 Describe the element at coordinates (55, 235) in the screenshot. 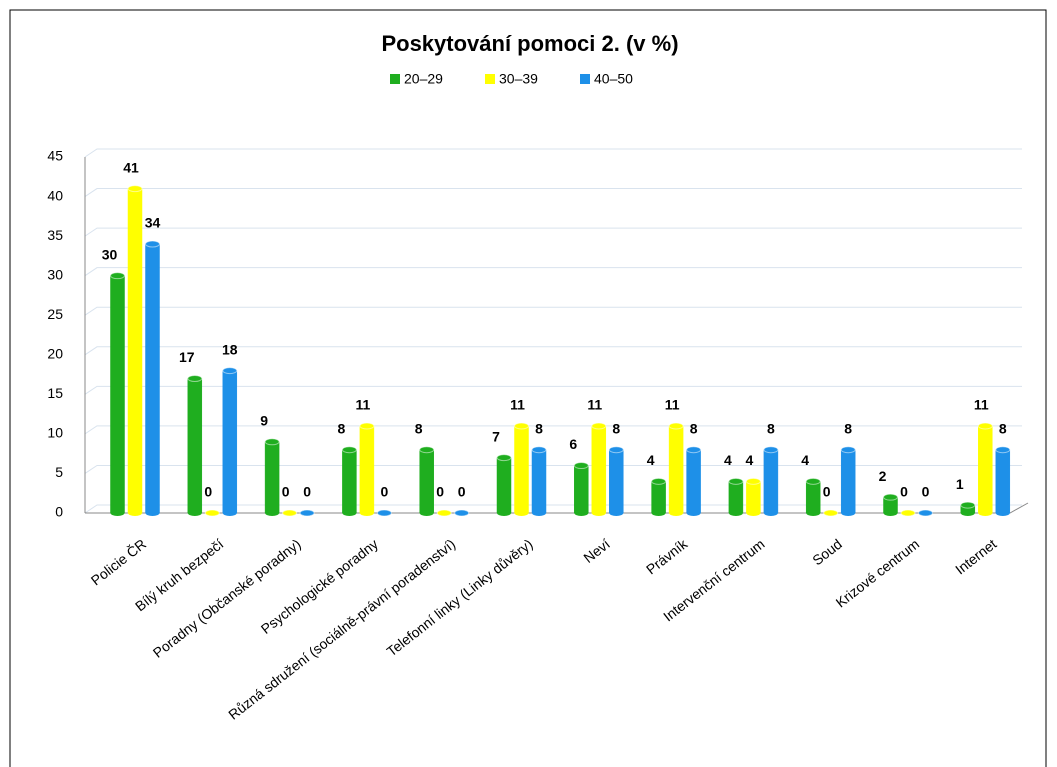

I see `y-tick-label: 35` at that location.